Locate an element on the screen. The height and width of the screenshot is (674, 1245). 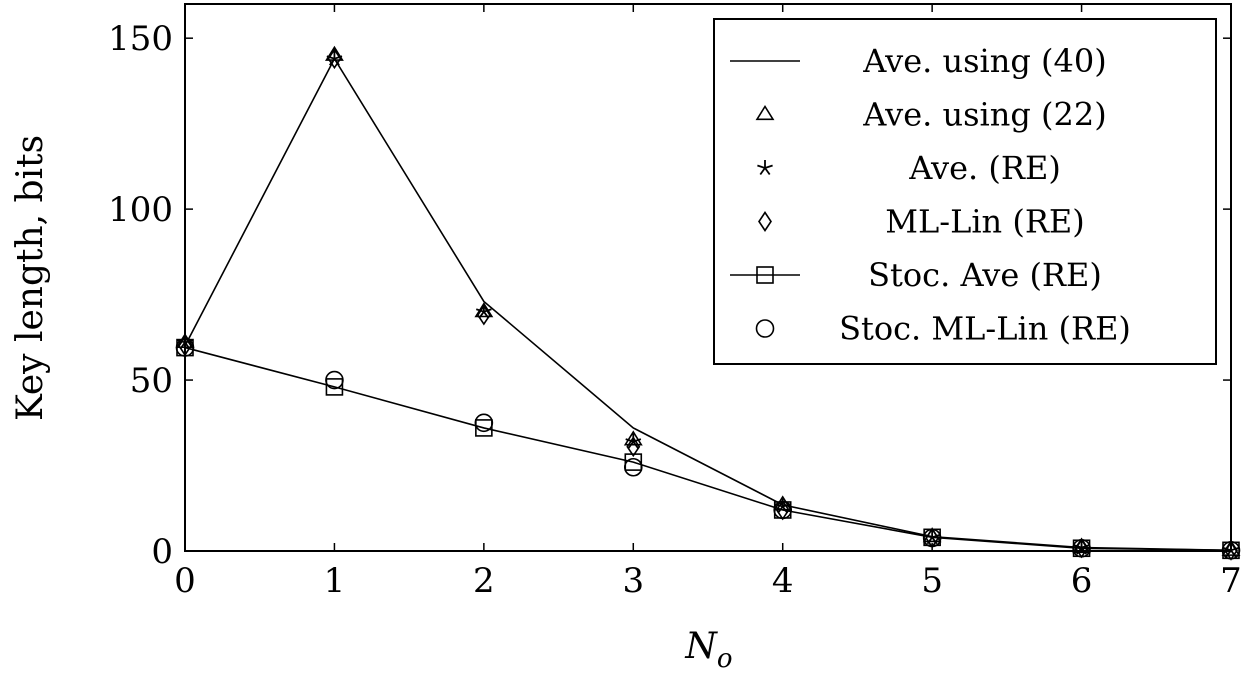
x-axis-label: No is located at coordinates (708, 650).